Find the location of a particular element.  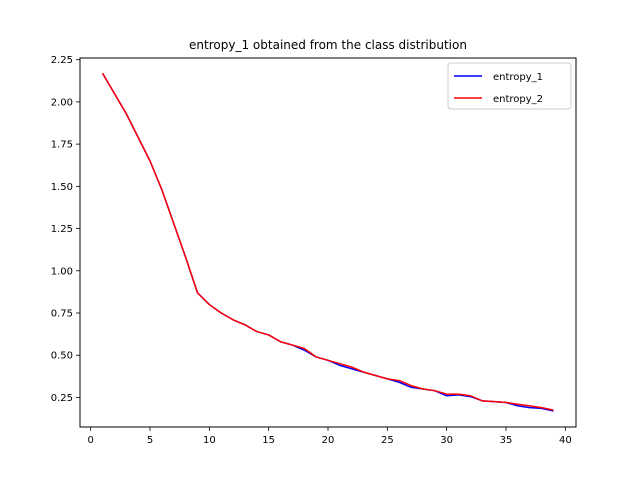

legend: entropy_1 entropy_2 is located at coordinates (509, 86).